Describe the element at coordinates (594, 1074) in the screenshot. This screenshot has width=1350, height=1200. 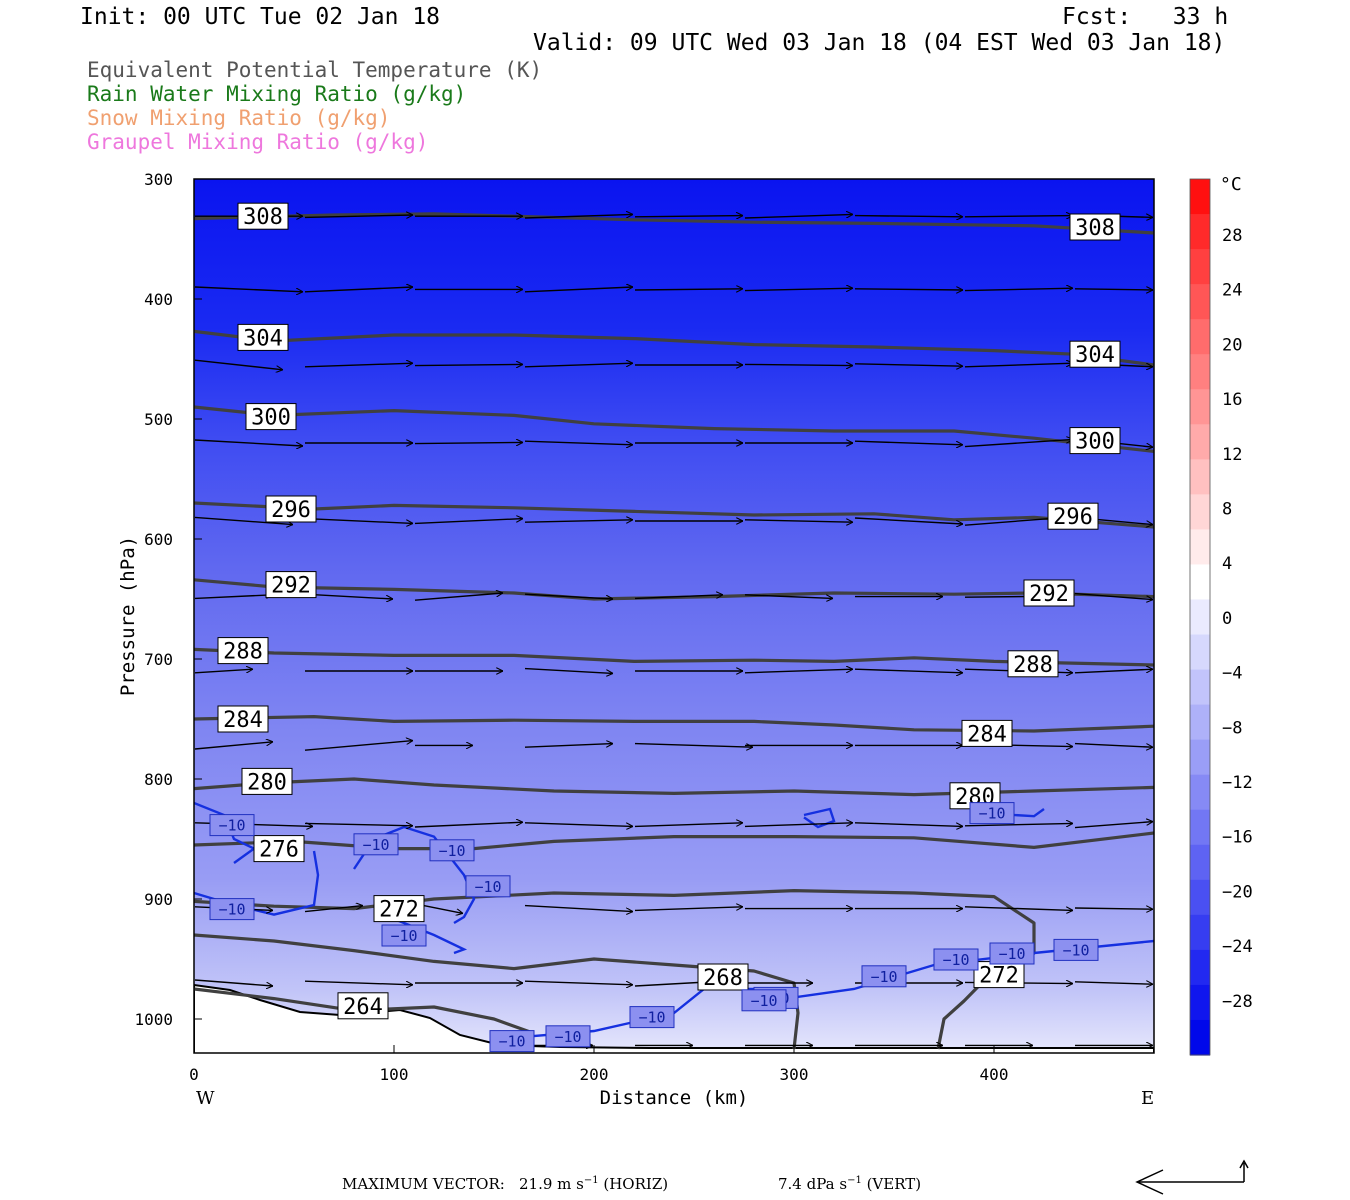
I see `x-tick-label: 200` at that location.